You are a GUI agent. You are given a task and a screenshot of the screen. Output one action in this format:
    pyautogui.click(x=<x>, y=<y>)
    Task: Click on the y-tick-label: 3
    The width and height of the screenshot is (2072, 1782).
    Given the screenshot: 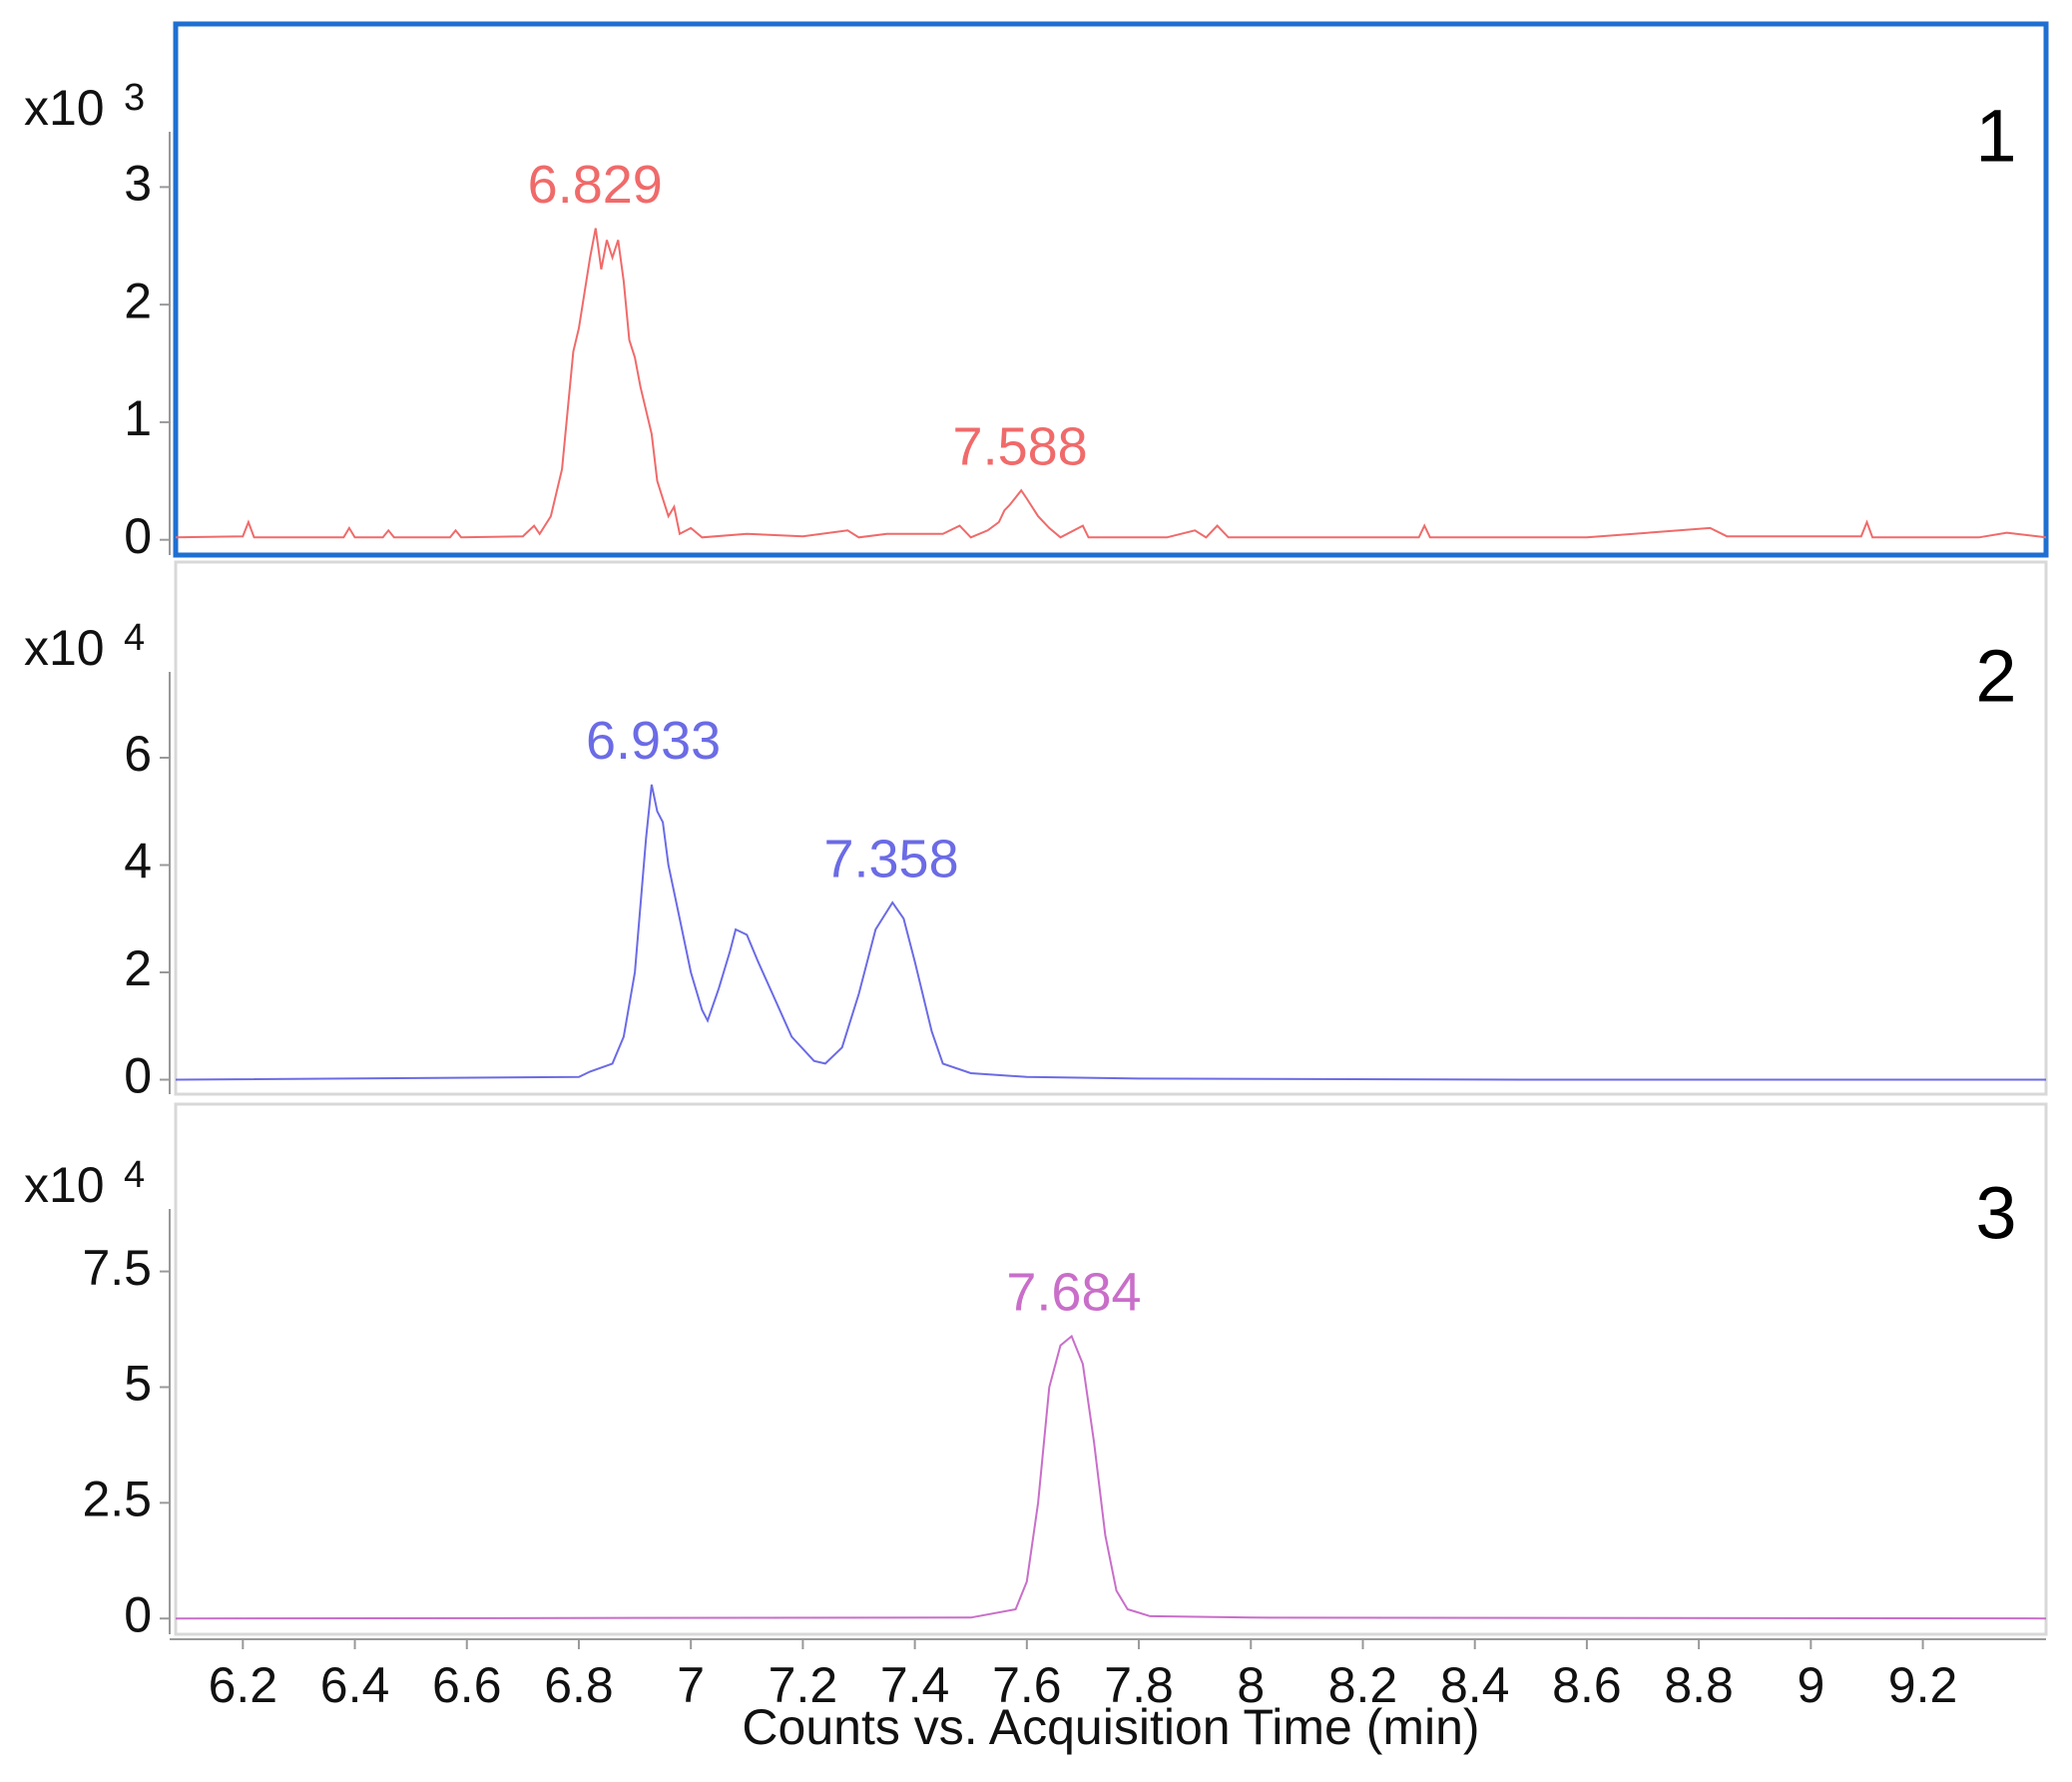 What is the action you would take?
    pyautogui.click(x=138, y=184)
    